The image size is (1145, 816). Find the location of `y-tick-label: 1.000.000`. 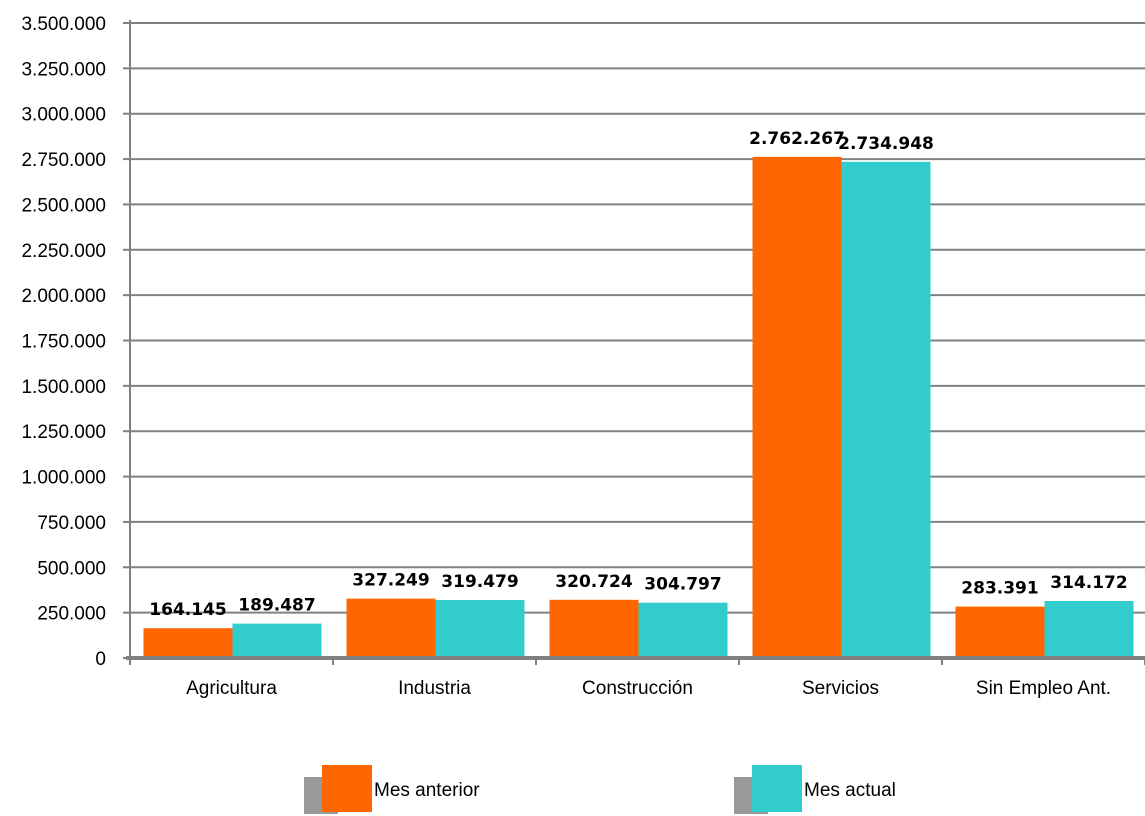

y-tick-label: 1.000.000 is located at coordinates (63, 478).